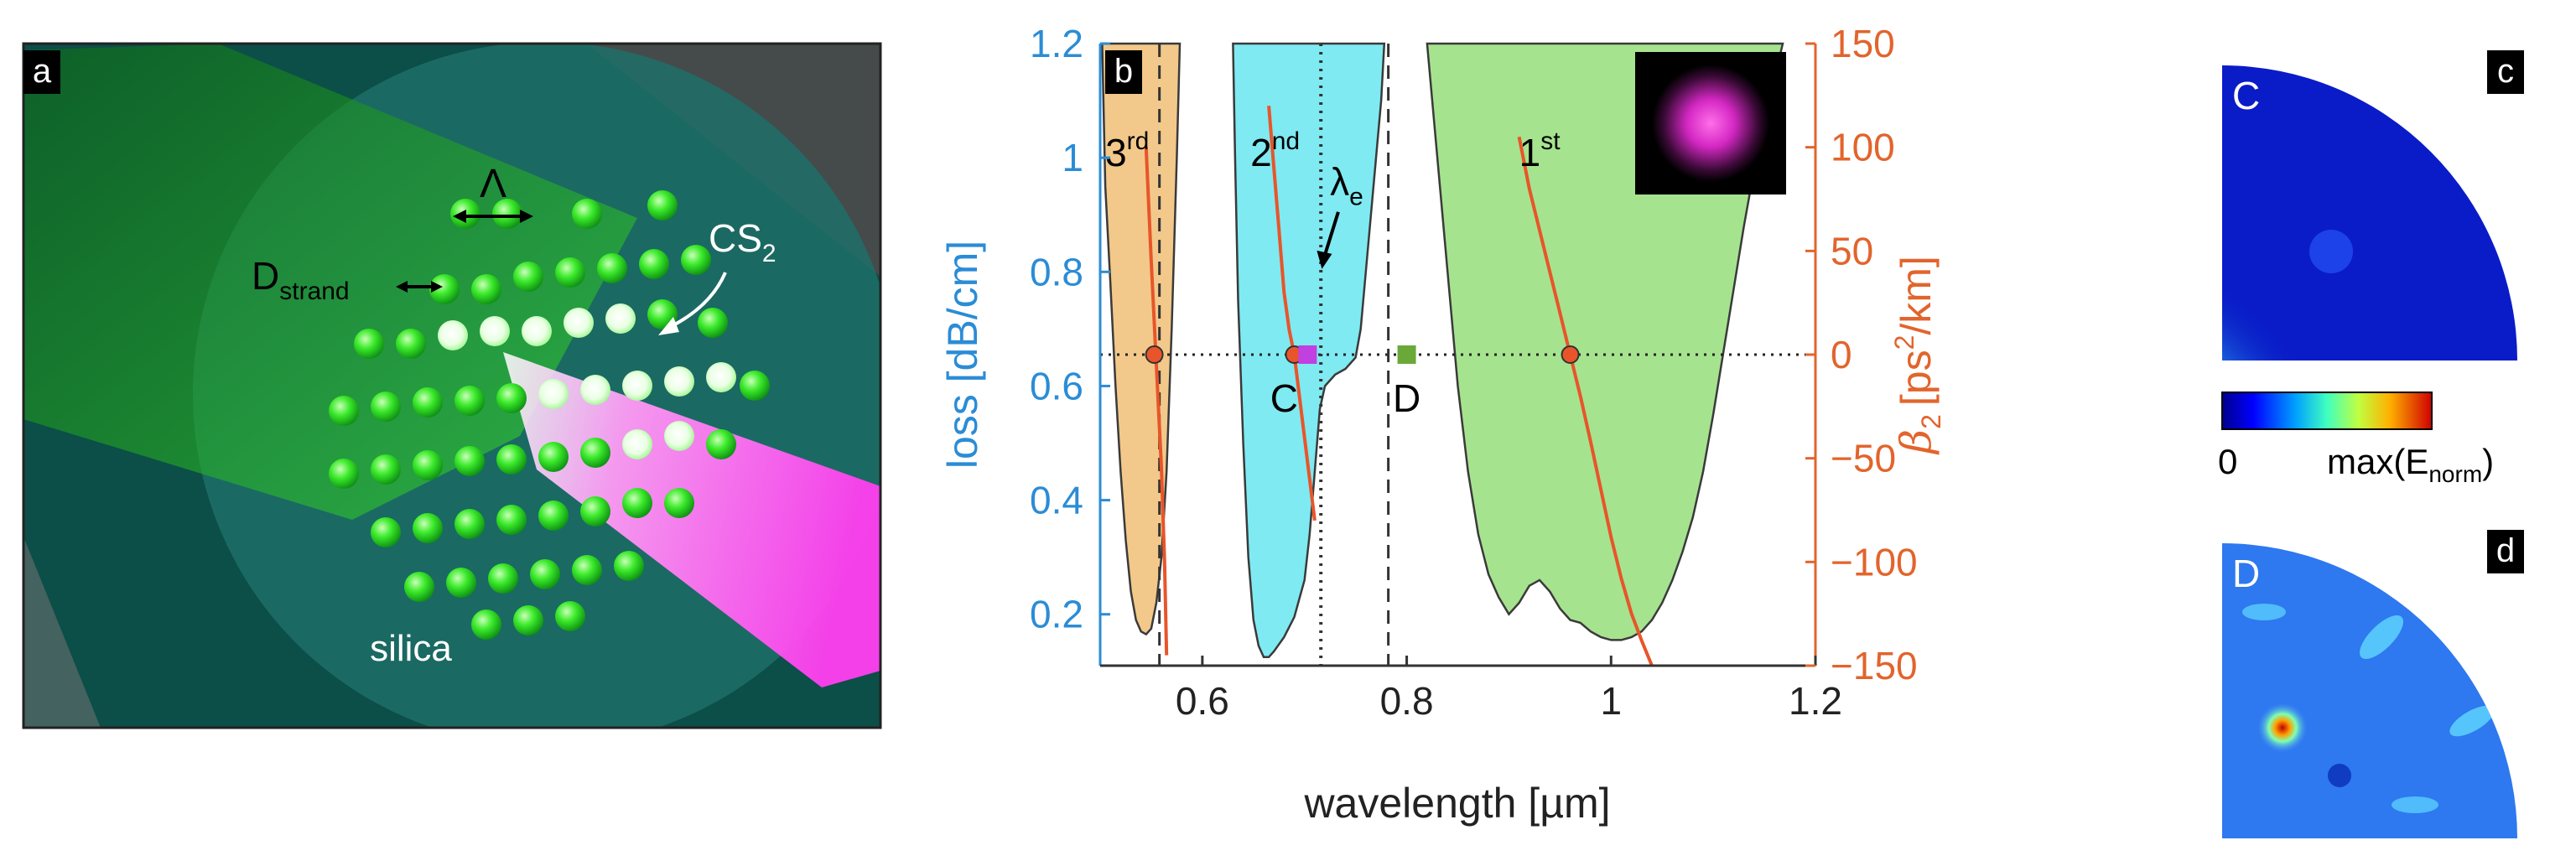 The height and width of the screenshot is (861, 2576). I want to click on x-tick-label: 1.2, so click(1816, 701).